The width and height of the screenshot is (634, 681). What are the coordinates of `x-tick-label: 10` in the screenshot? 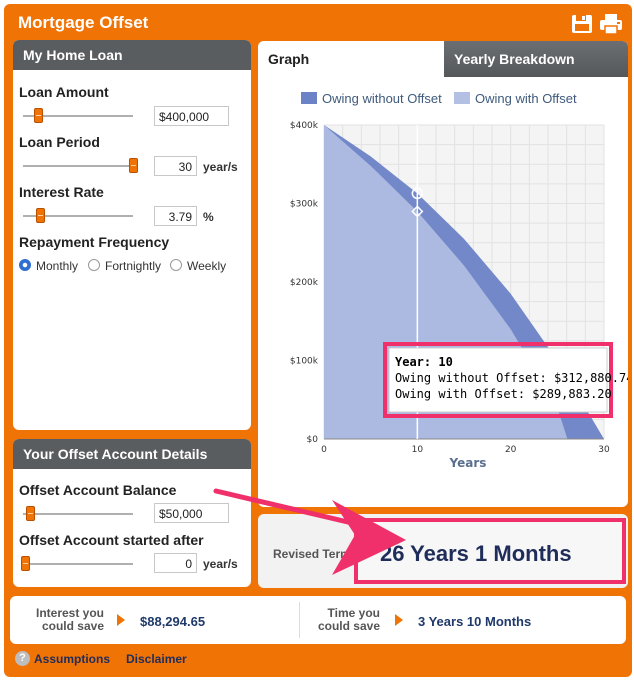 It's located at (418, 450).